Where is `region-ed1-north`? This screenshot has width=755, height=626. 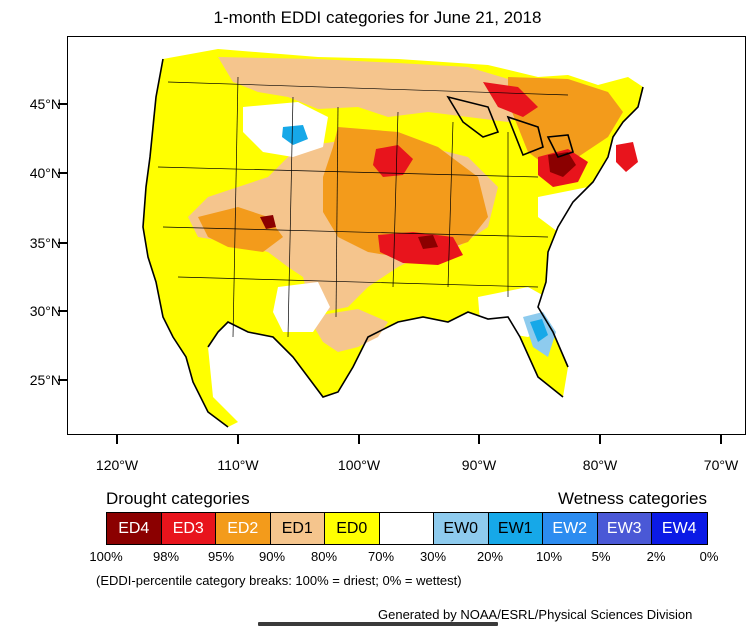 region-ed1-north is located at coordinates (378, 89).